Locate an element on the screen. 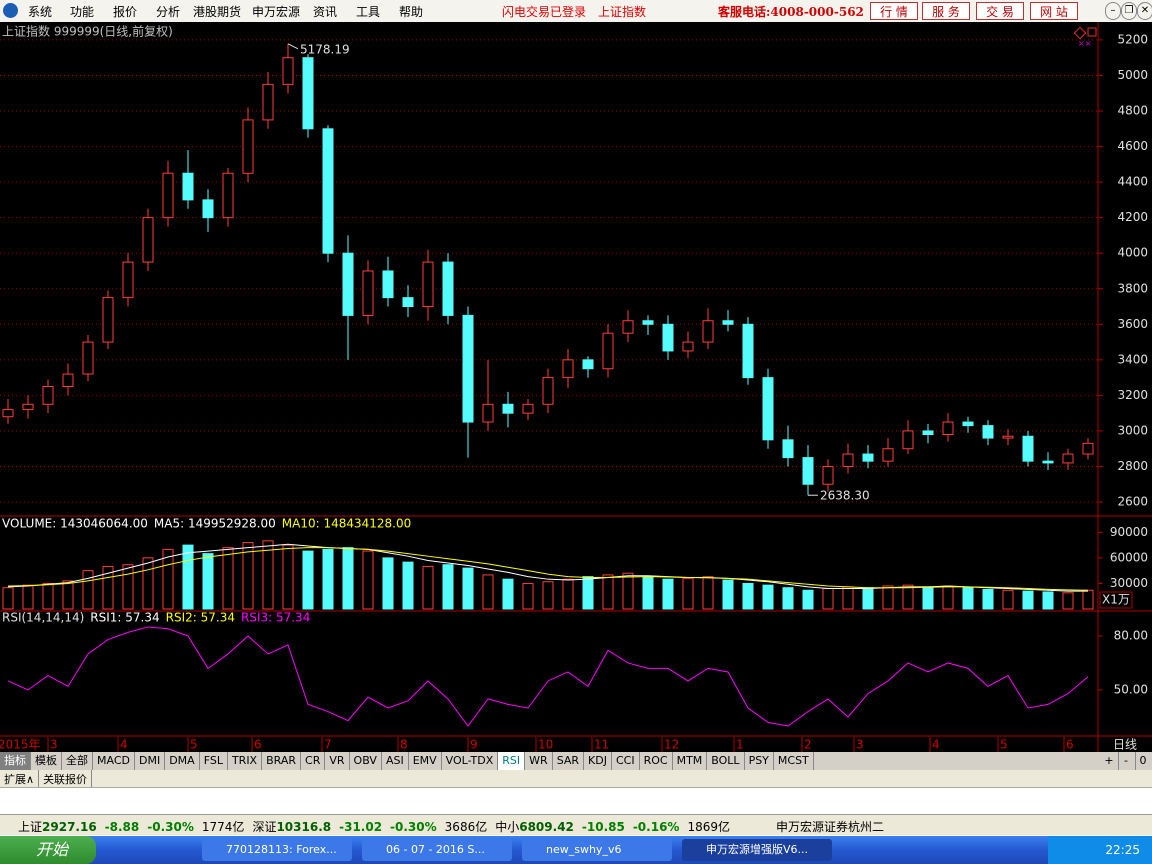  indicator-tab: MACD is located at coordinates (114, 761).